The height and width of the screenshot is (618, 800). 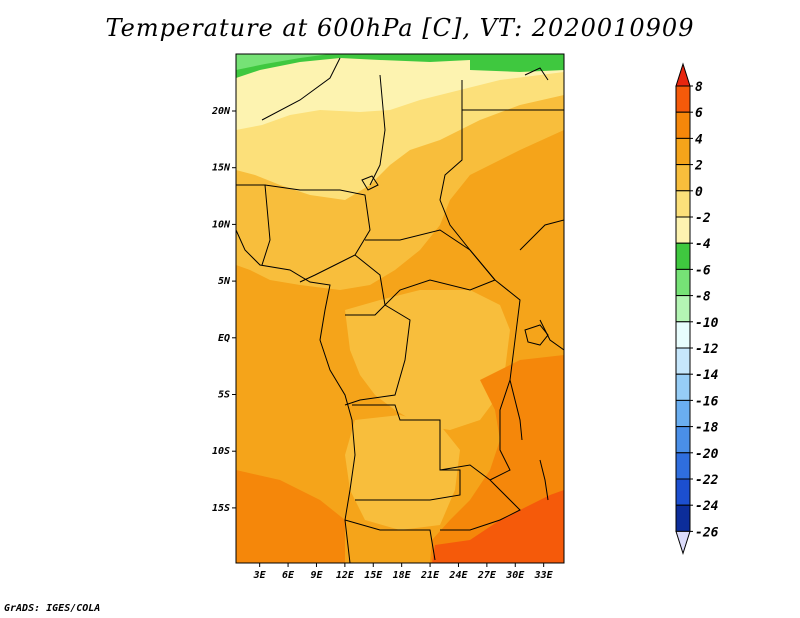 What do you see at coordinates (551, 335) in the screenshot?
I see `border-kenya` at bounding box center [551, 335].